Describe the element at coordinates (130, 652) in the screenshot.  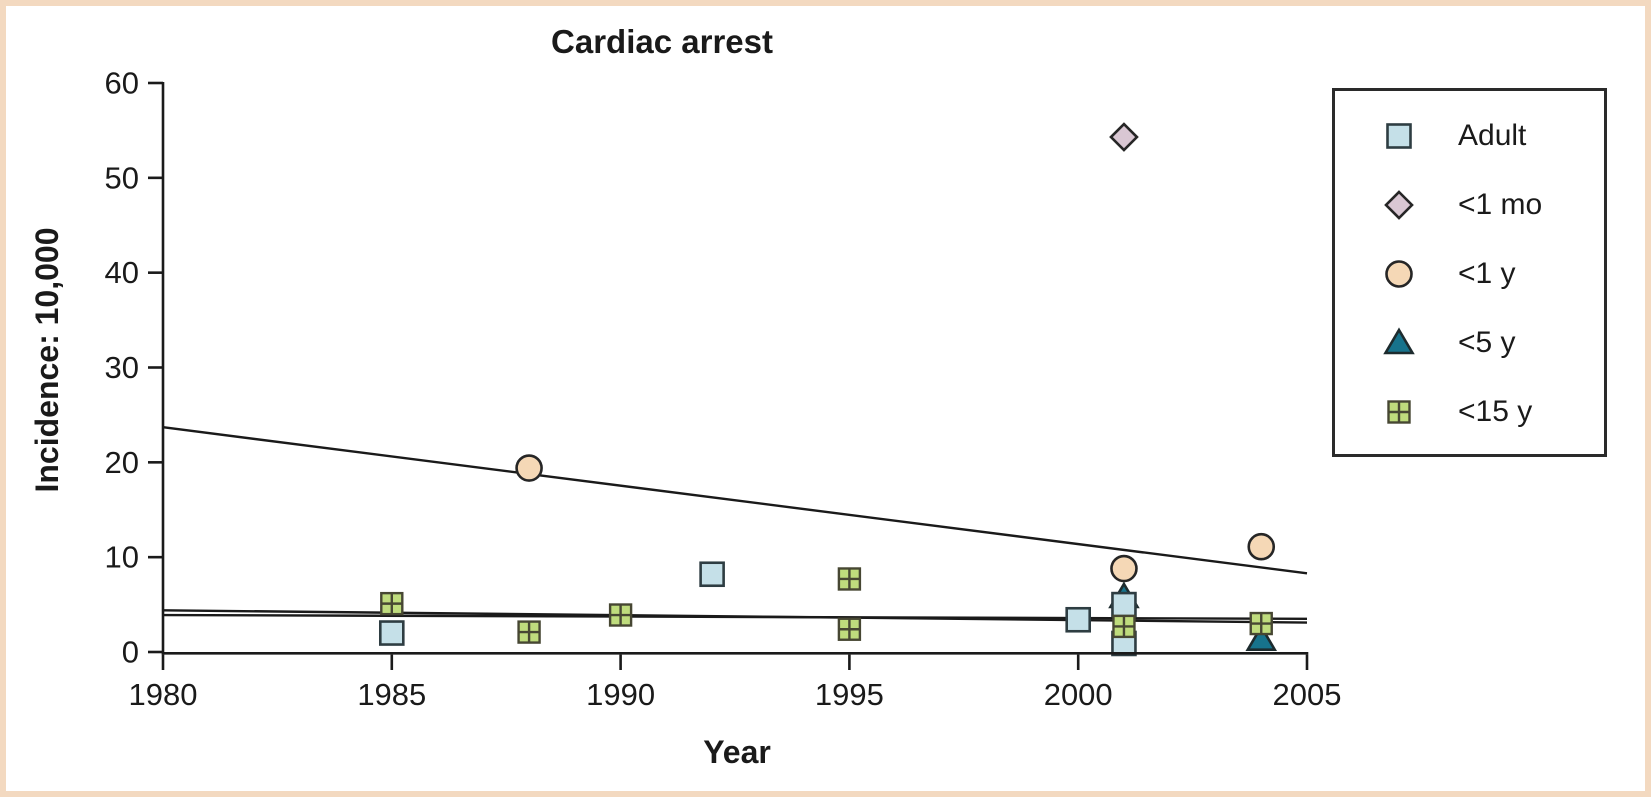
I see `y-tick-label: 0` at that location.